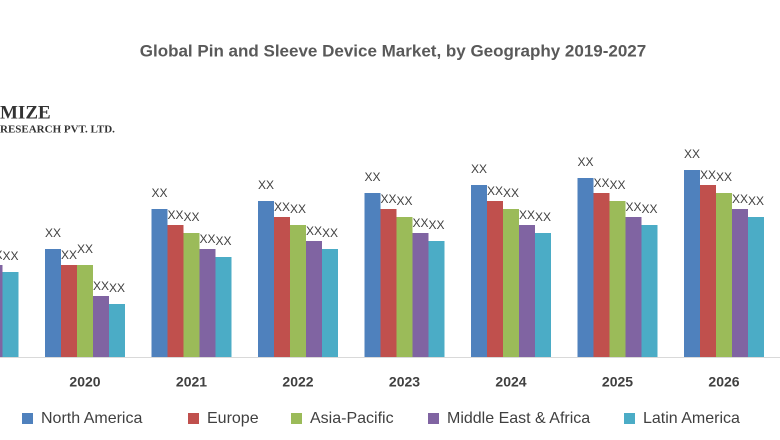 This screenshot has height=440, width=780. Describe the element at coordinates (723, 382) in the screenshot. I see `x-tick-label: 2026` at that location.